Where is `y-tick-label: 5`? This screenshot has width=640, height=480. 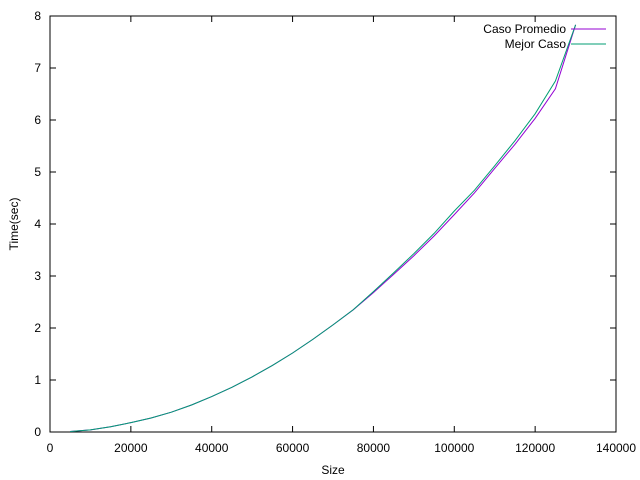
y-tick-label: 5 is located at coordinates (37, 172).